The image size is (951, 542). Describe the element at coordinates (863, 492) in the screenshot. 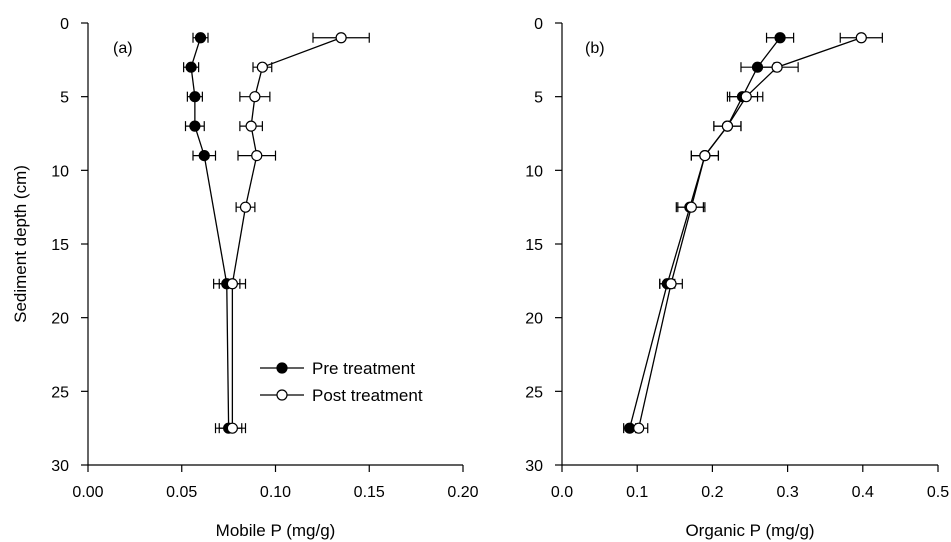

I see `x-tick-label: 0.4` at that location.